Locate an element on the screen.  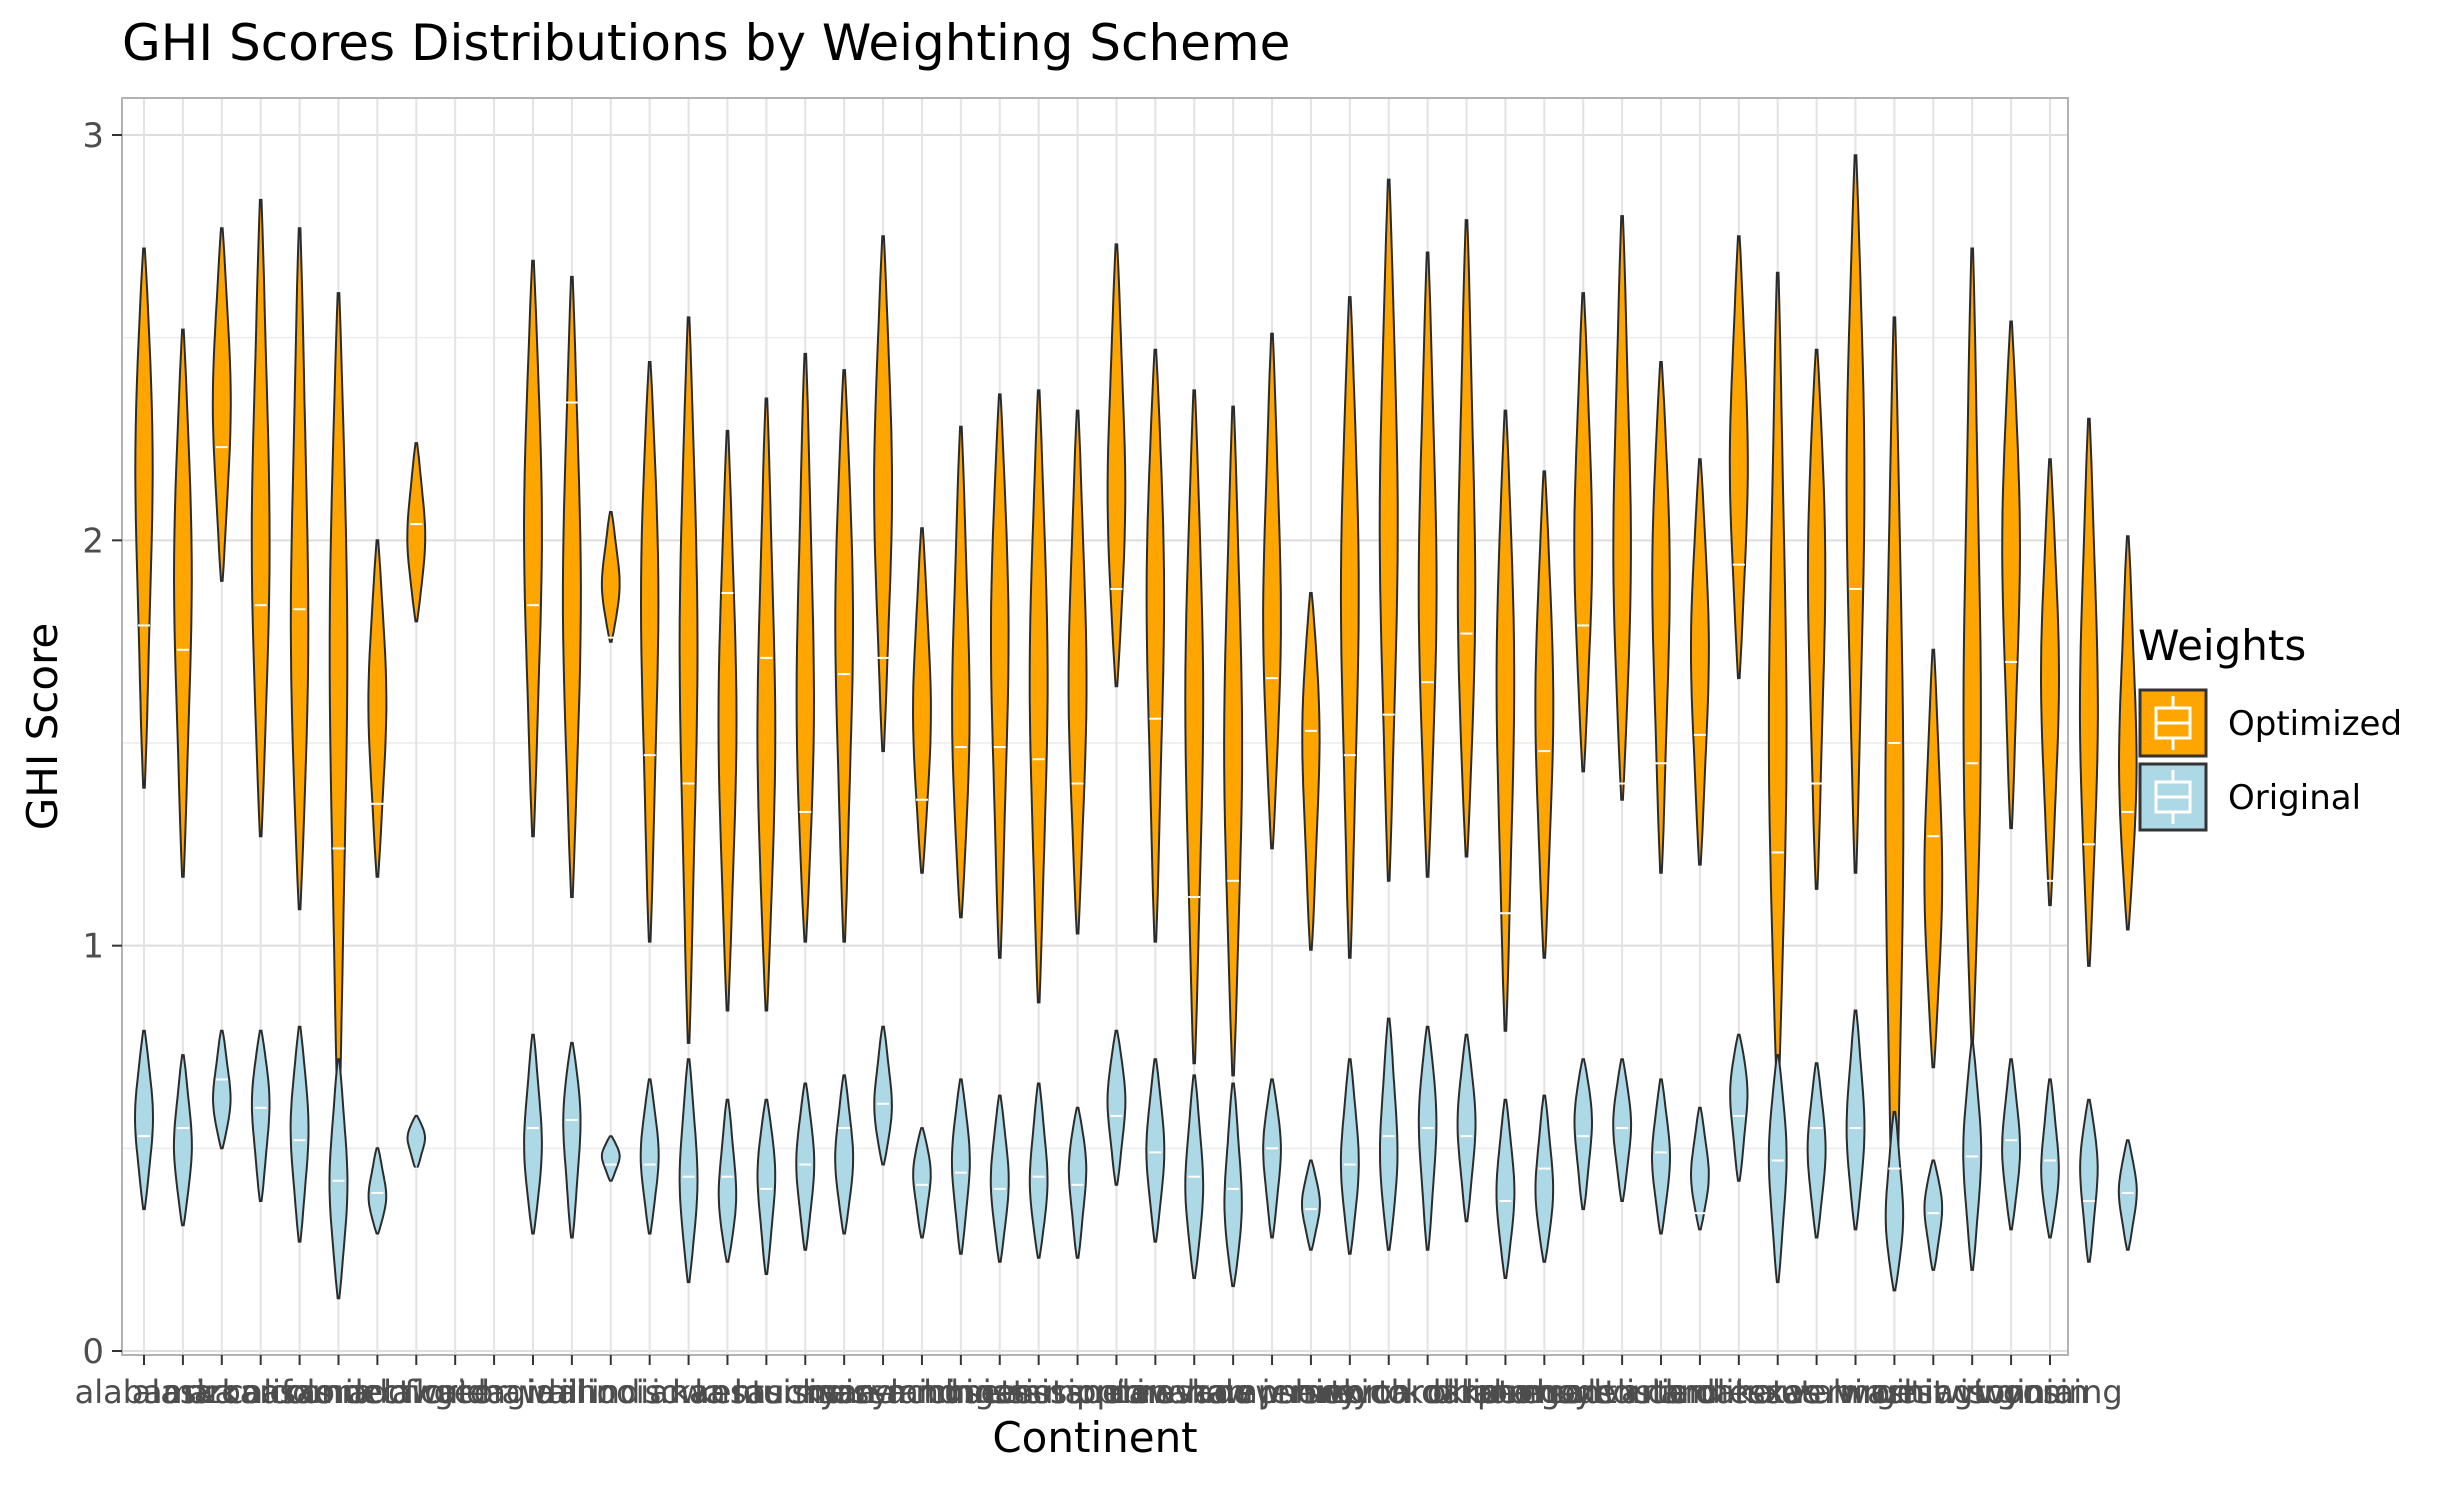
x-tick-label: indiana is located at coordinates (650, 1392).